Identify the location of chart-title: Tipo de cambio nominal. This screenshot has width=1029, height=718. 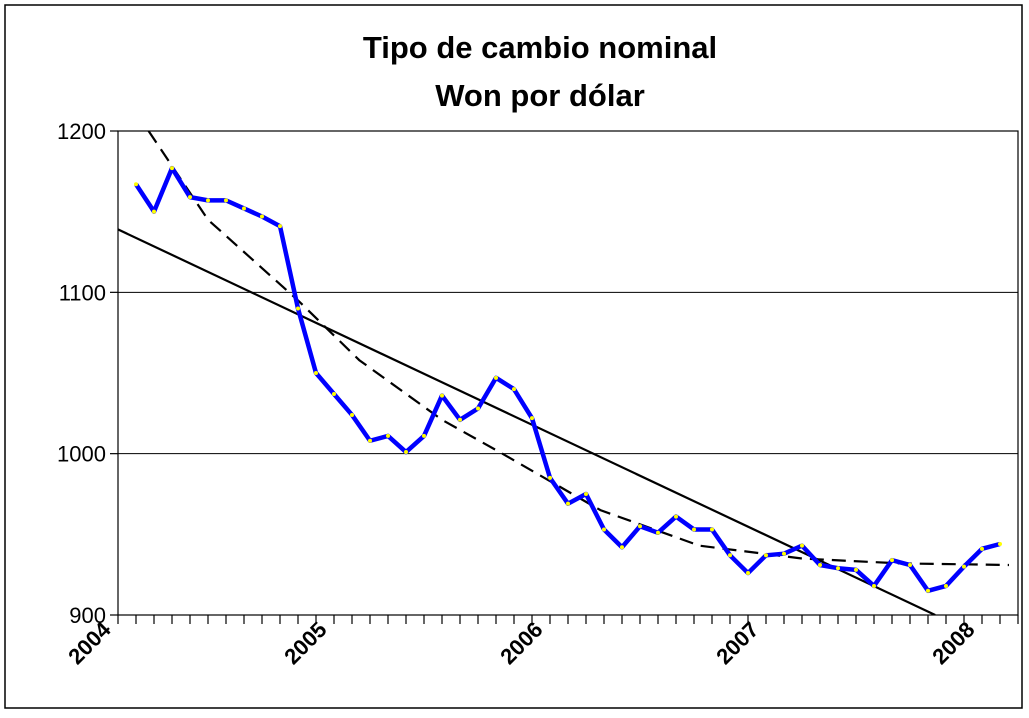
(540, 47).